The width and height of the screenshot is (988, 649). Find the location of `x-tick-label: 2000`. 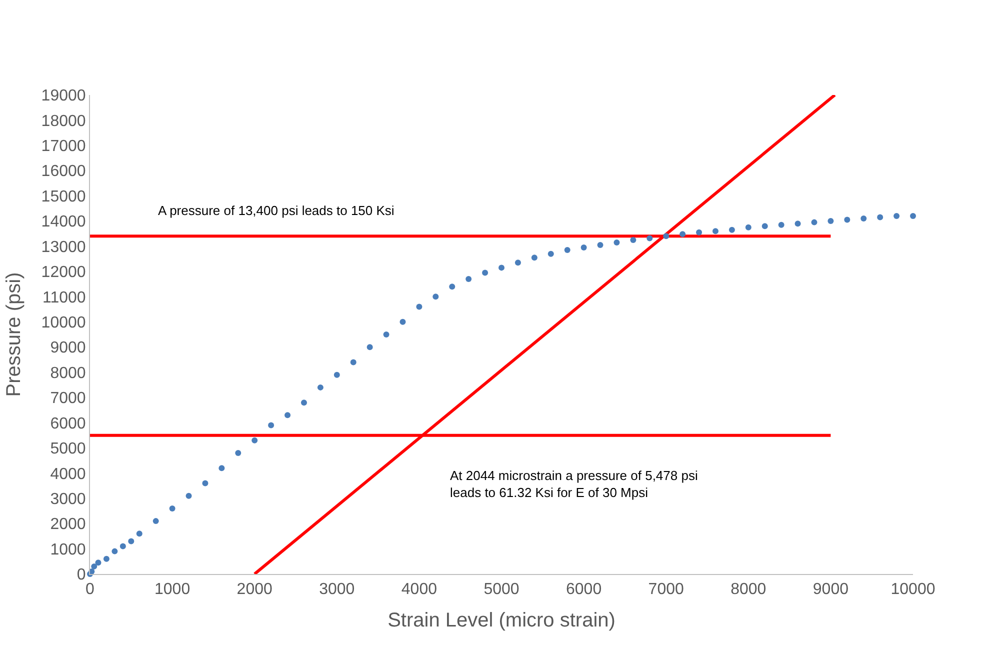

x-tick-label: 2000 is located at coordinates (254, 589).